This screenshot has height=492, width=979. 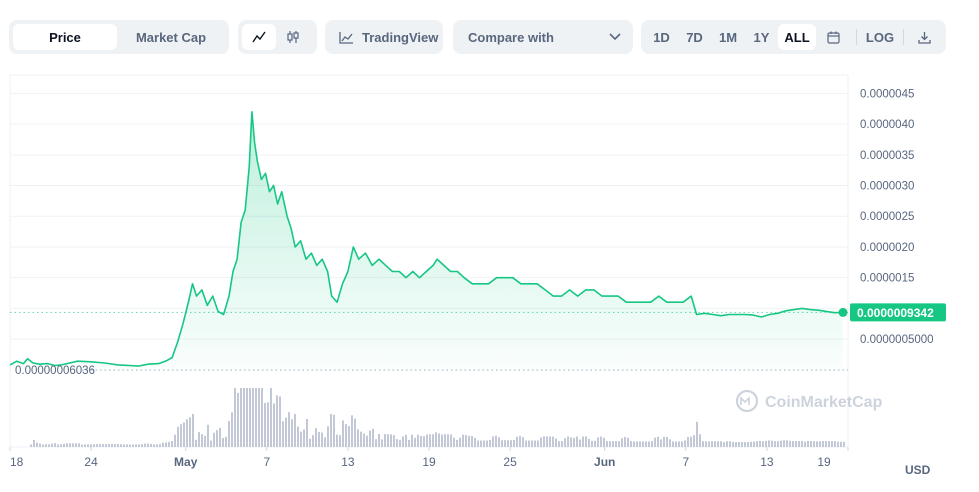 I want to click on range-all-button: ALL, so click(x=797, y=37).